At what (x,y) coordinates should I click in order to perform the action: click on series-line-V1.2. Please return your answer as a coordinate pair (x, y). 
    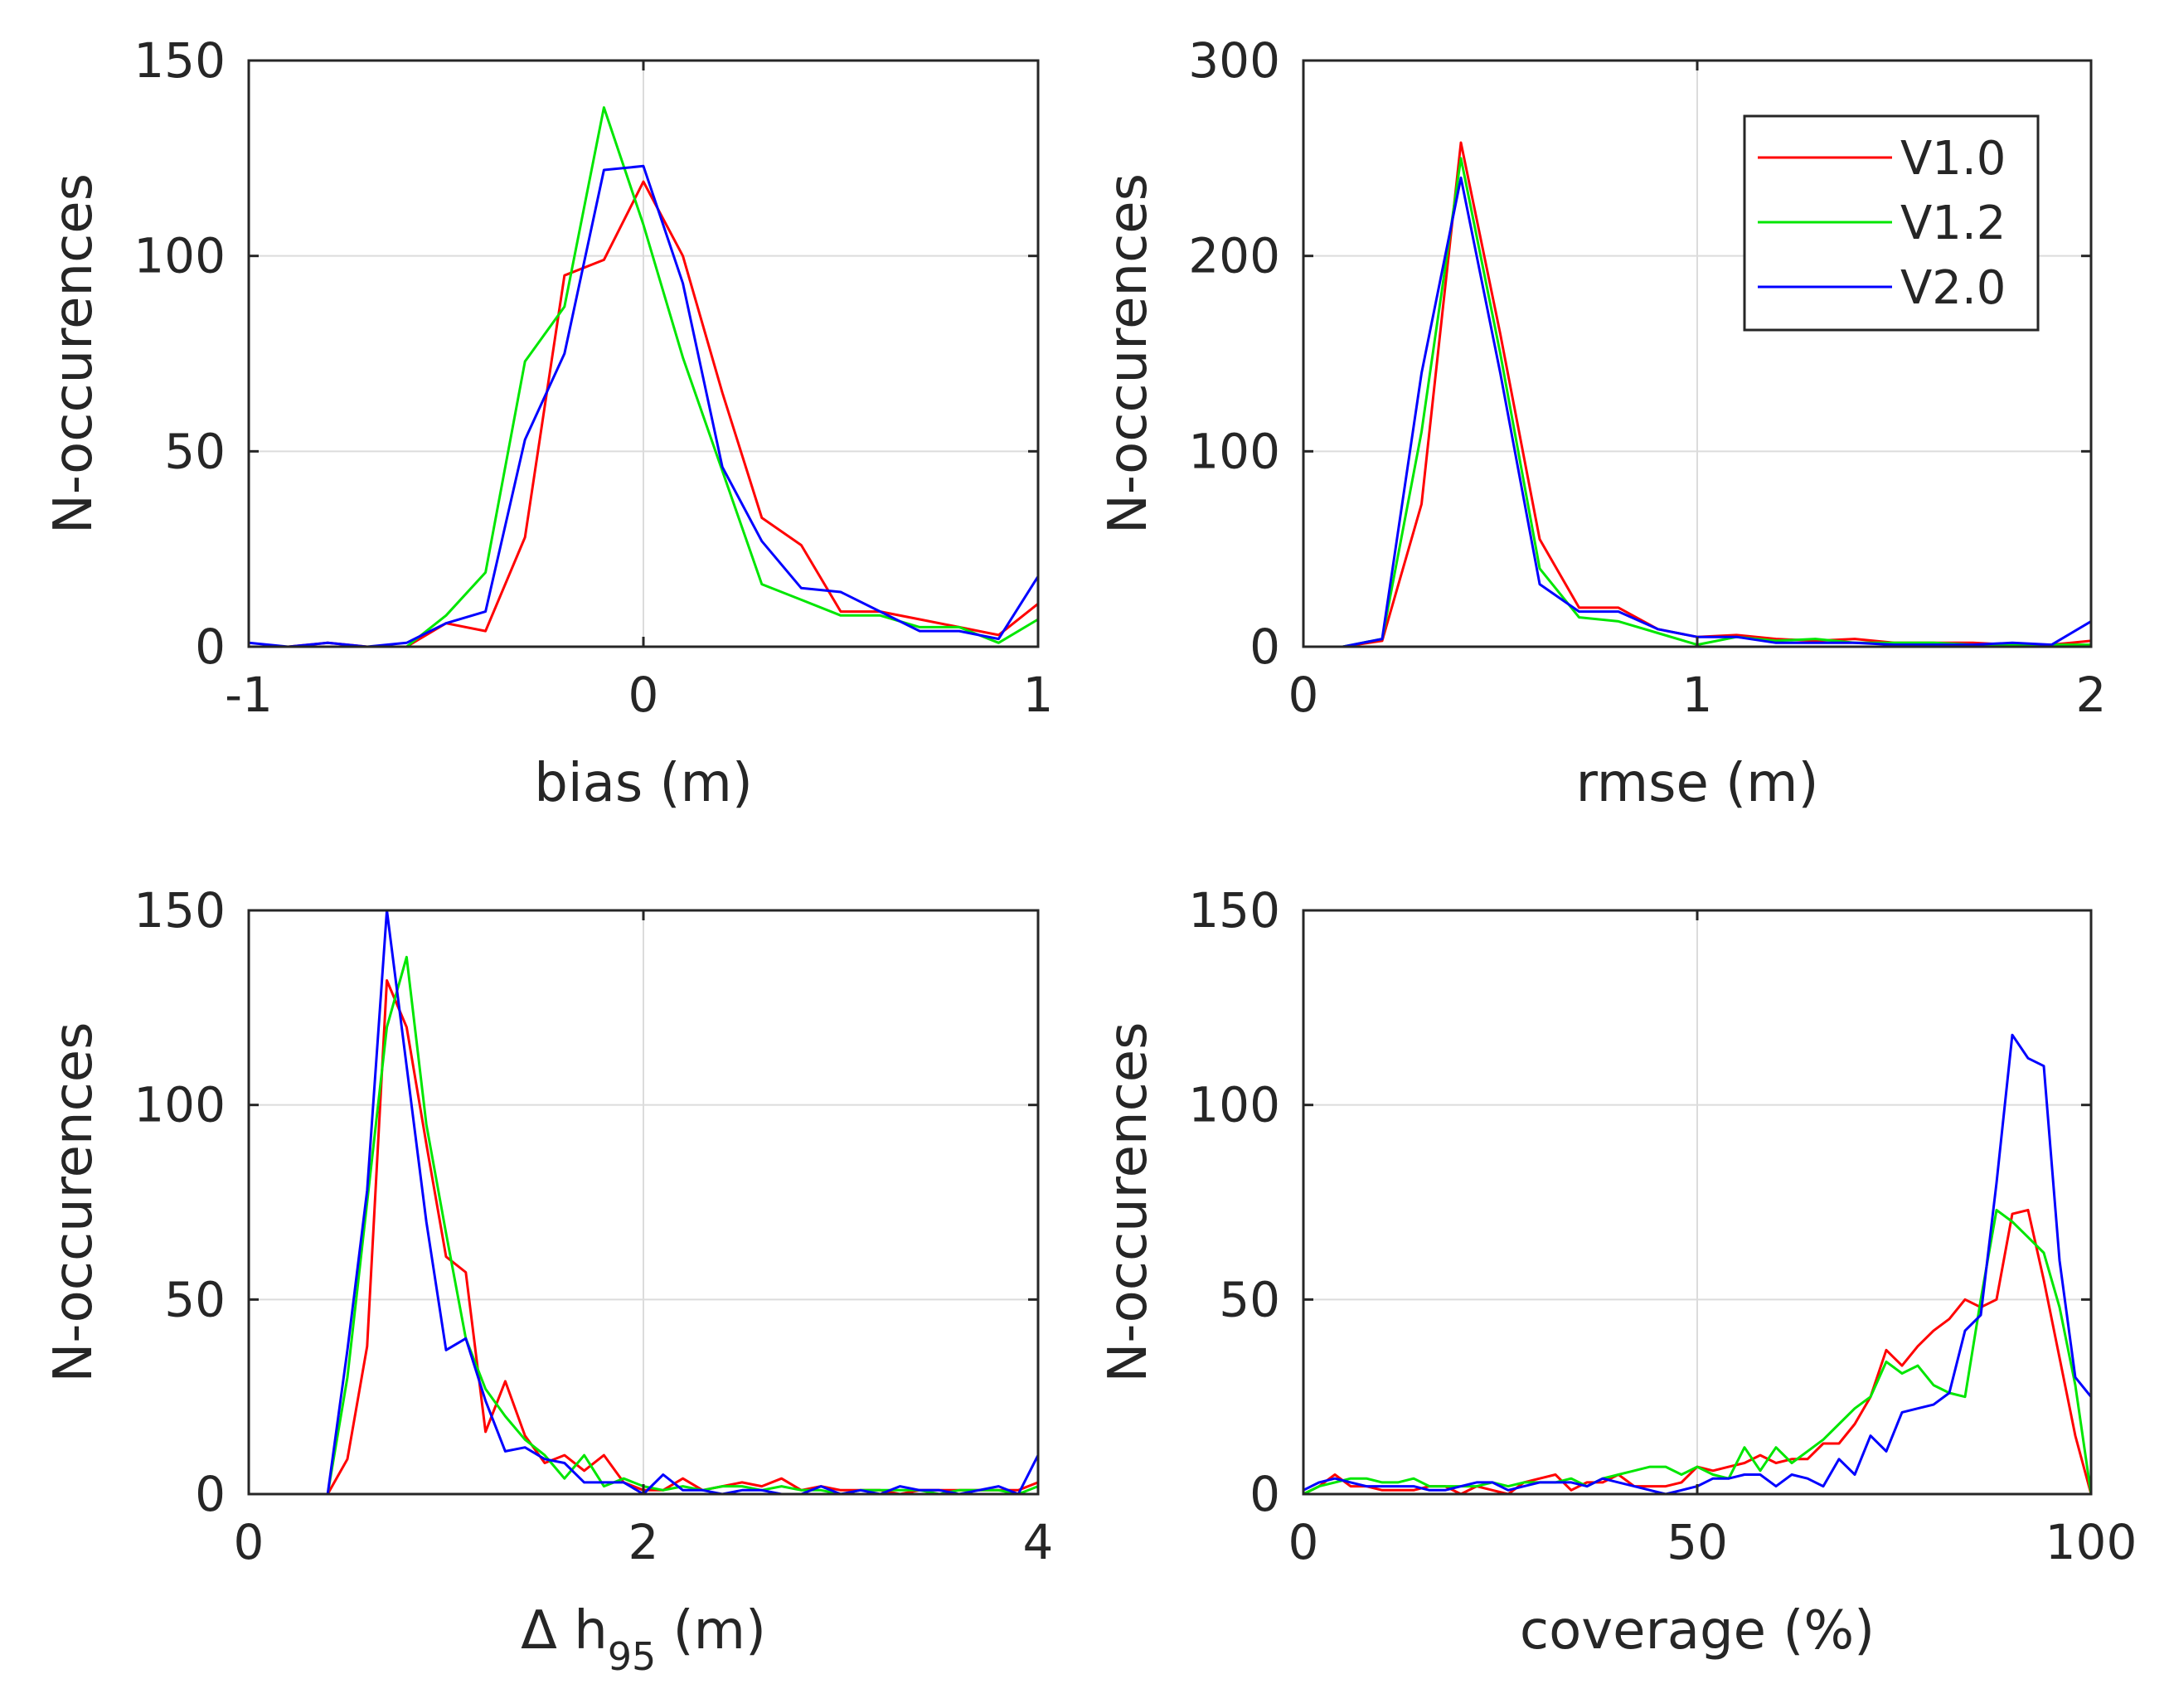
    Looking at the image, I should click on (1698, 1352).